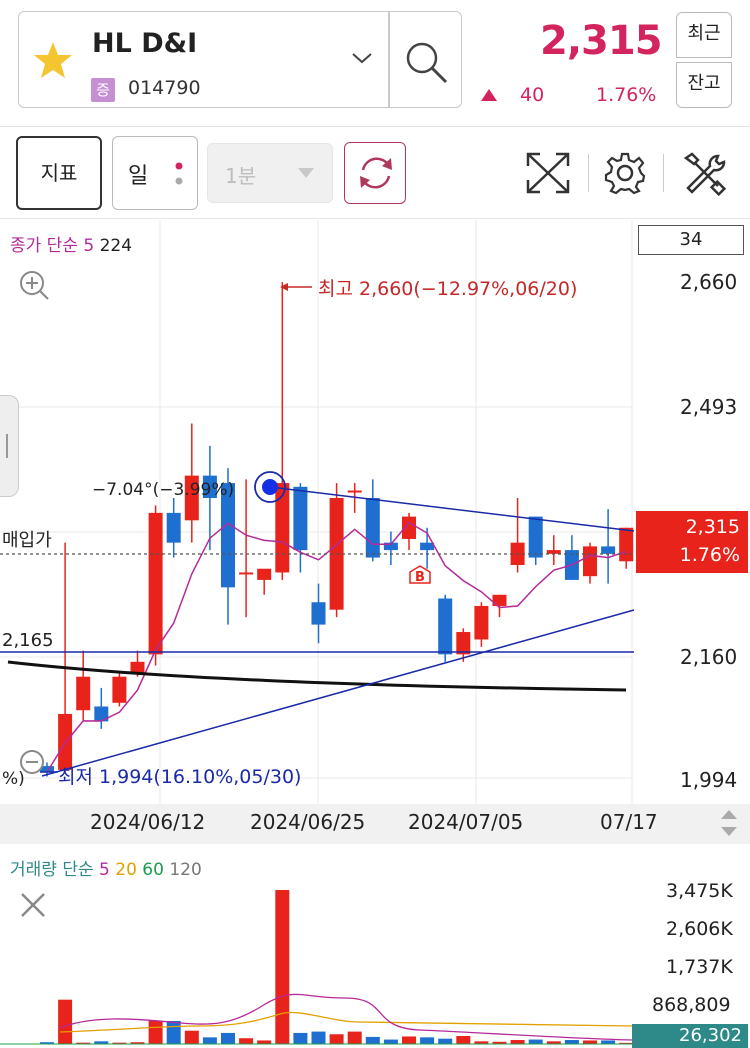 Image resolution: width=750 pixels, height=1048 pixels. What do you see at coordinates (346, 1022) in the screenshot?
I see `volume-ma20-line` at bounding box center [346, 1022].